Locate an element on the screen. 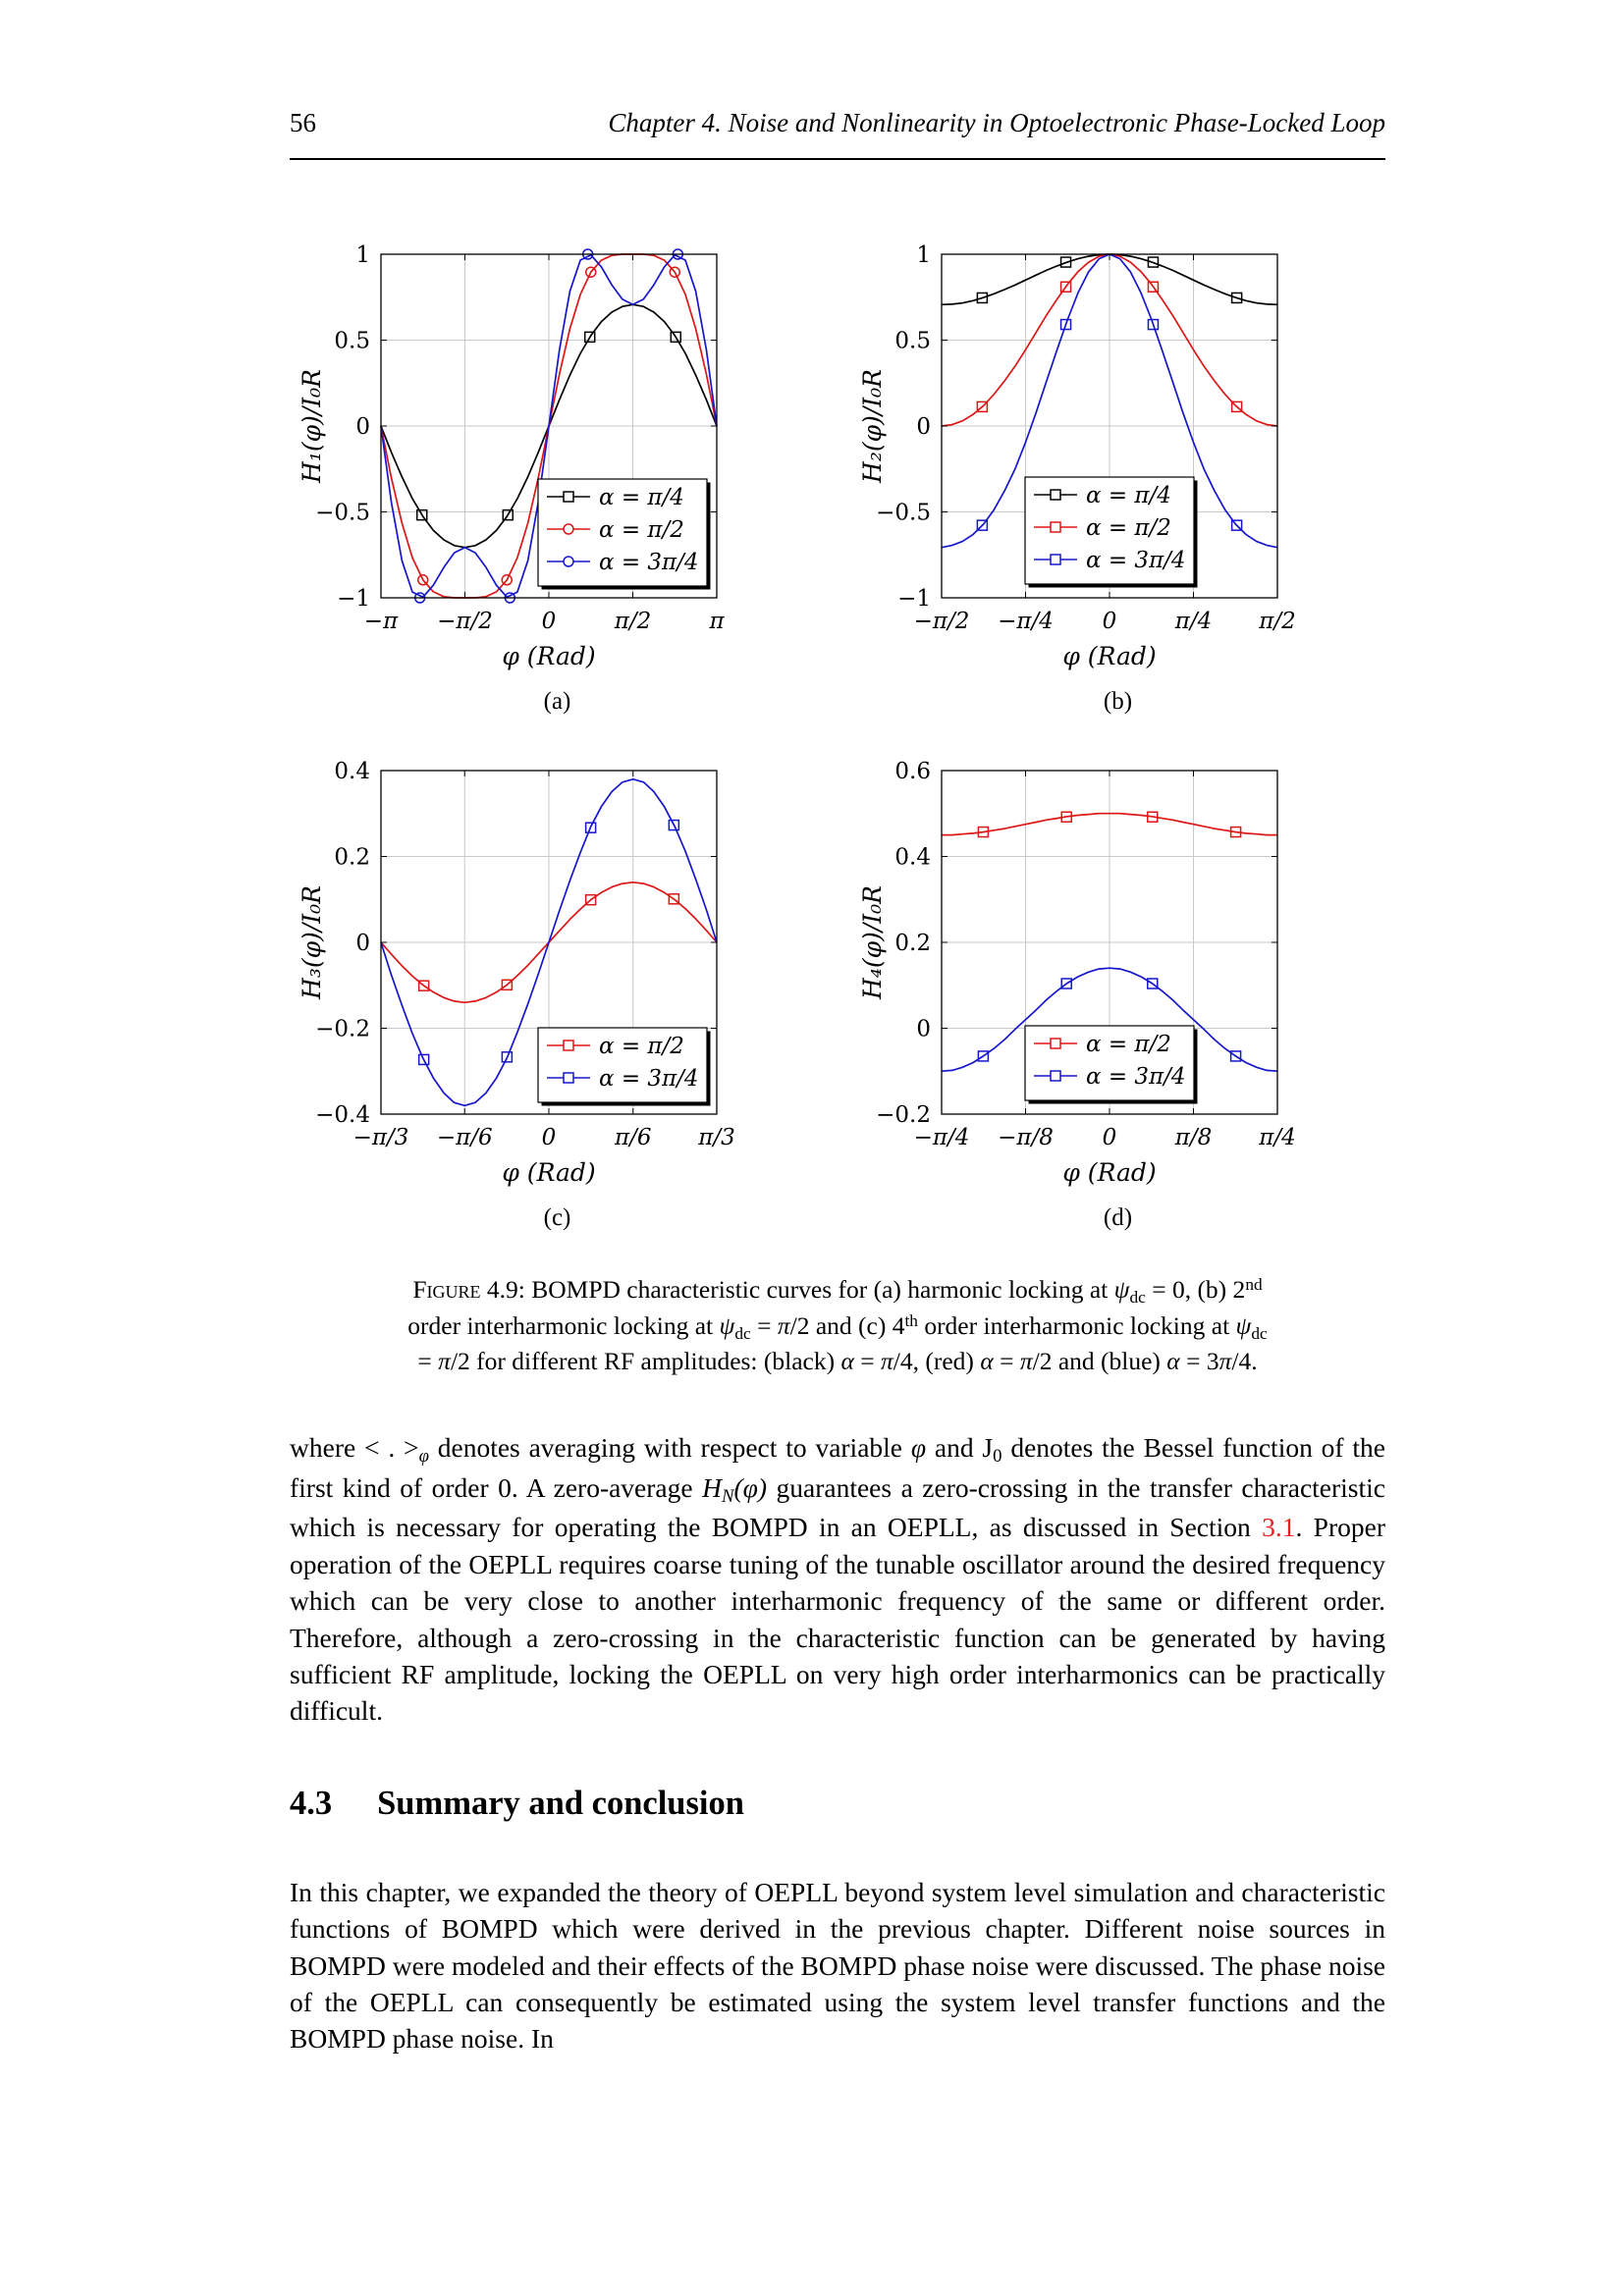 The width and height of the screenshot is (1624, 2296). svg-text: −π/6 is located at coordinates (465, 1137).